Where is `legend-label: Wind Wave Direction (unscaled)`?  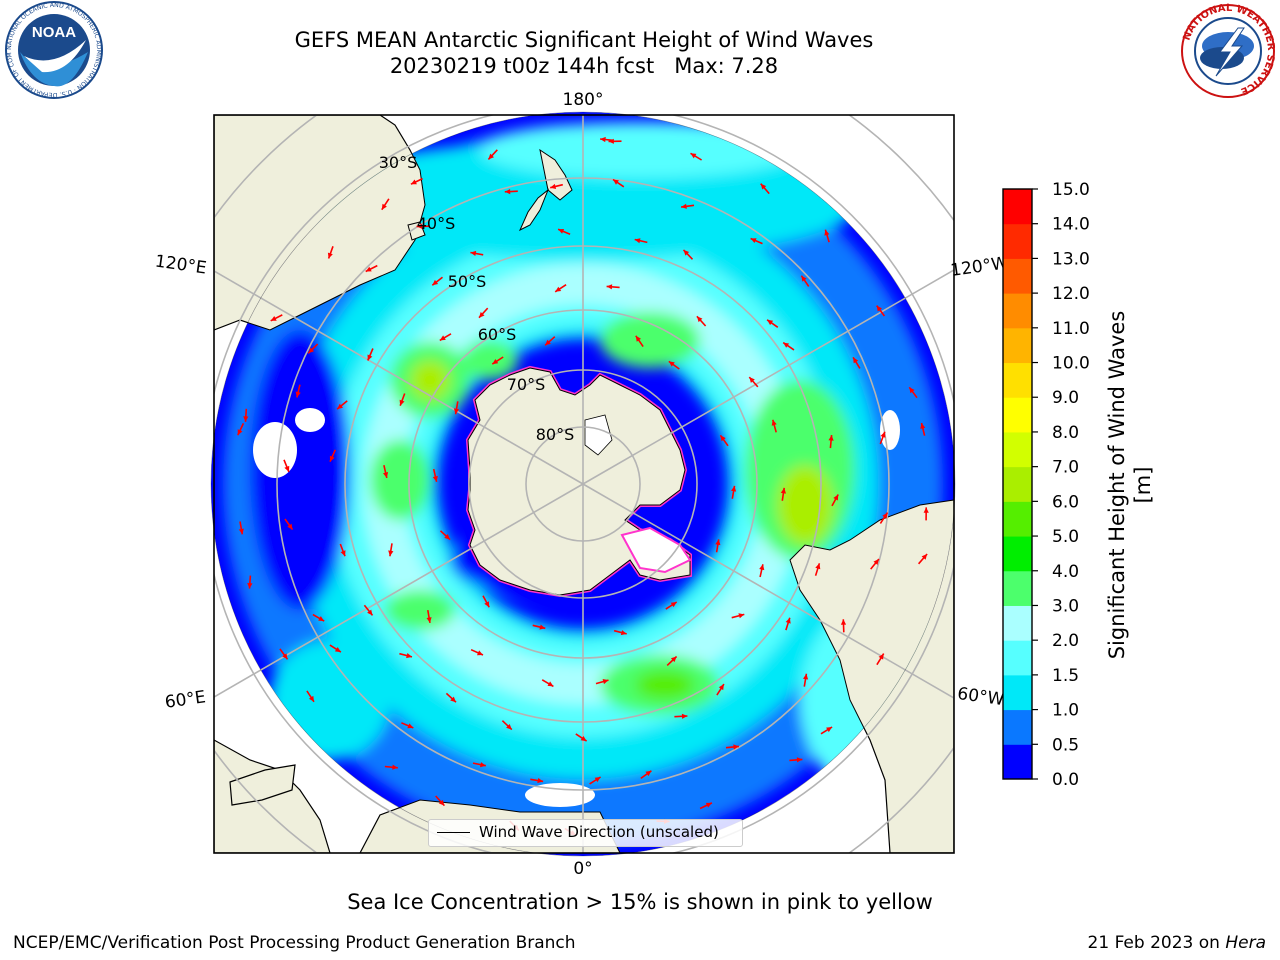 legend-label: Wind Wave Direction (unscaled) is located at coordinates (599, 832).